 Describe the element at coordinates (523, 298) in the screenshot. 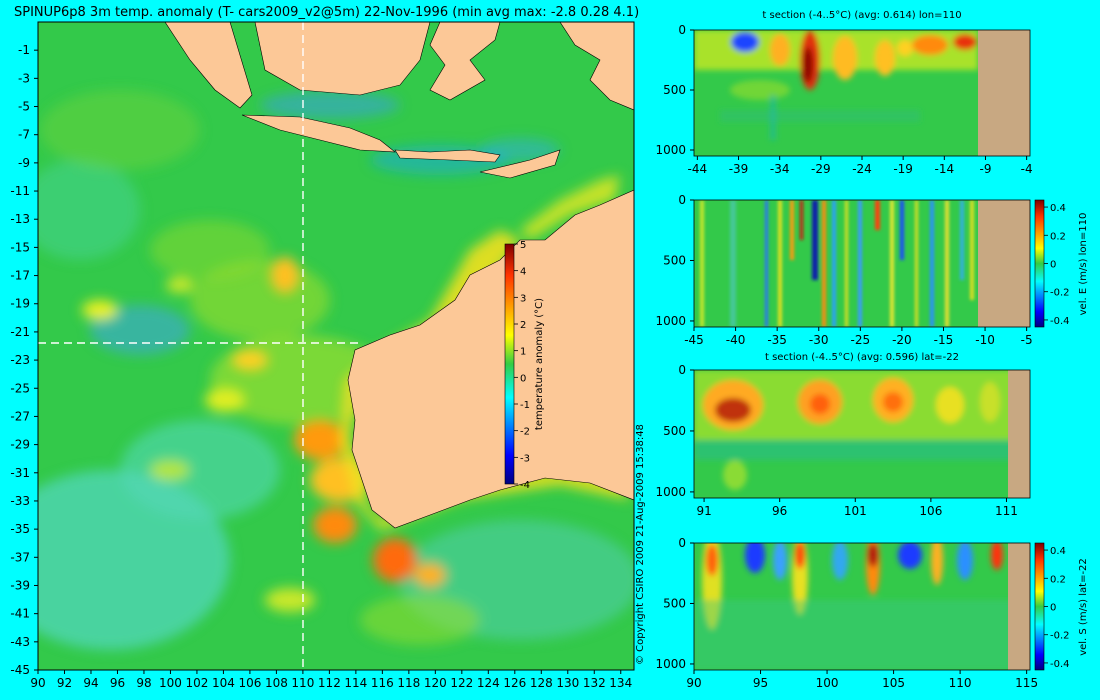

I see `colorbar-tick-label: 3` at that location.